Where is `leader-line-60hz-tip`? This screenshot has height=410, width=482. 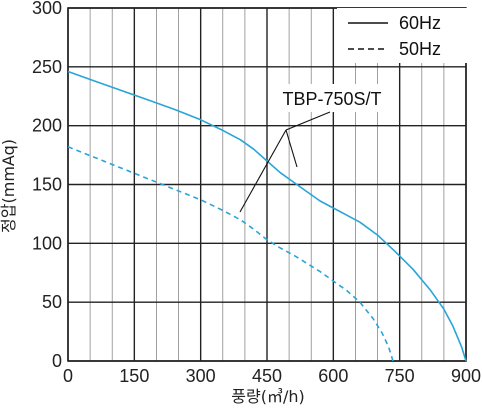 leader-line-60hz-tip is located at coordinates (291, 148).